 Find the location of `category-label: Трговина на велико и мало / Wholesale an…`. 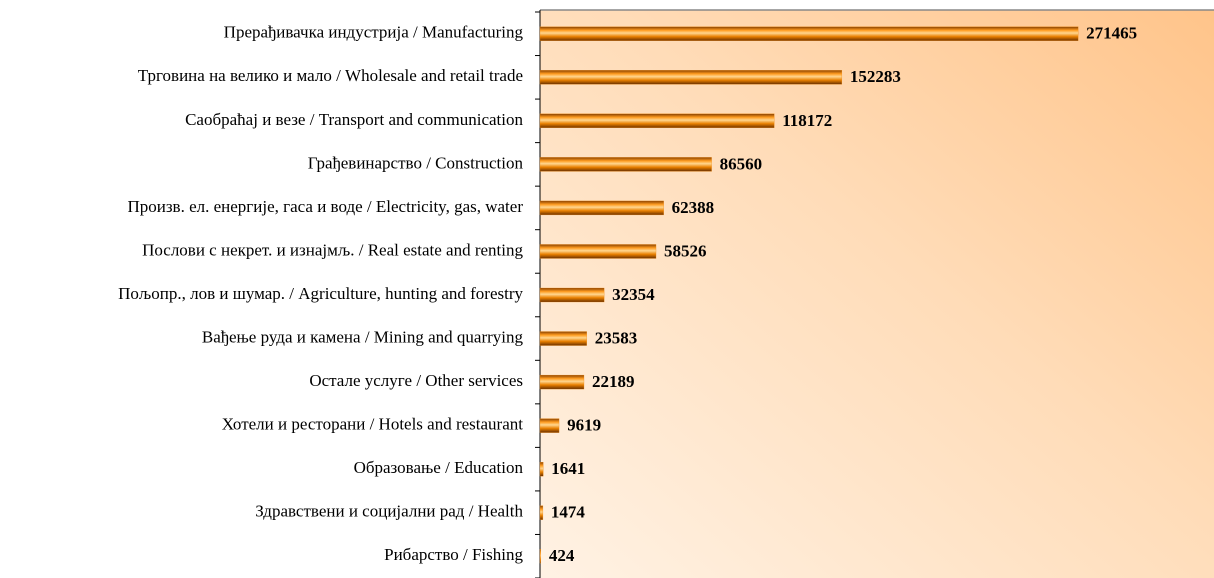

category-label: Трговина на велико и мало / Wholesale an… is located at coordinates (330, 75).